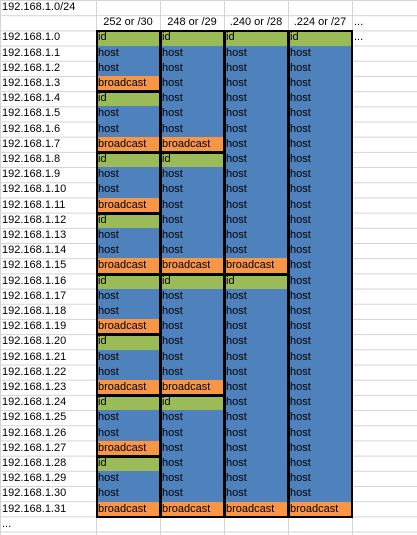  What do you see at coordinates (31, 143) in the screenshot?
I see `ip-address-cell: 192.168.1.7` at bounding box center [31, 143].